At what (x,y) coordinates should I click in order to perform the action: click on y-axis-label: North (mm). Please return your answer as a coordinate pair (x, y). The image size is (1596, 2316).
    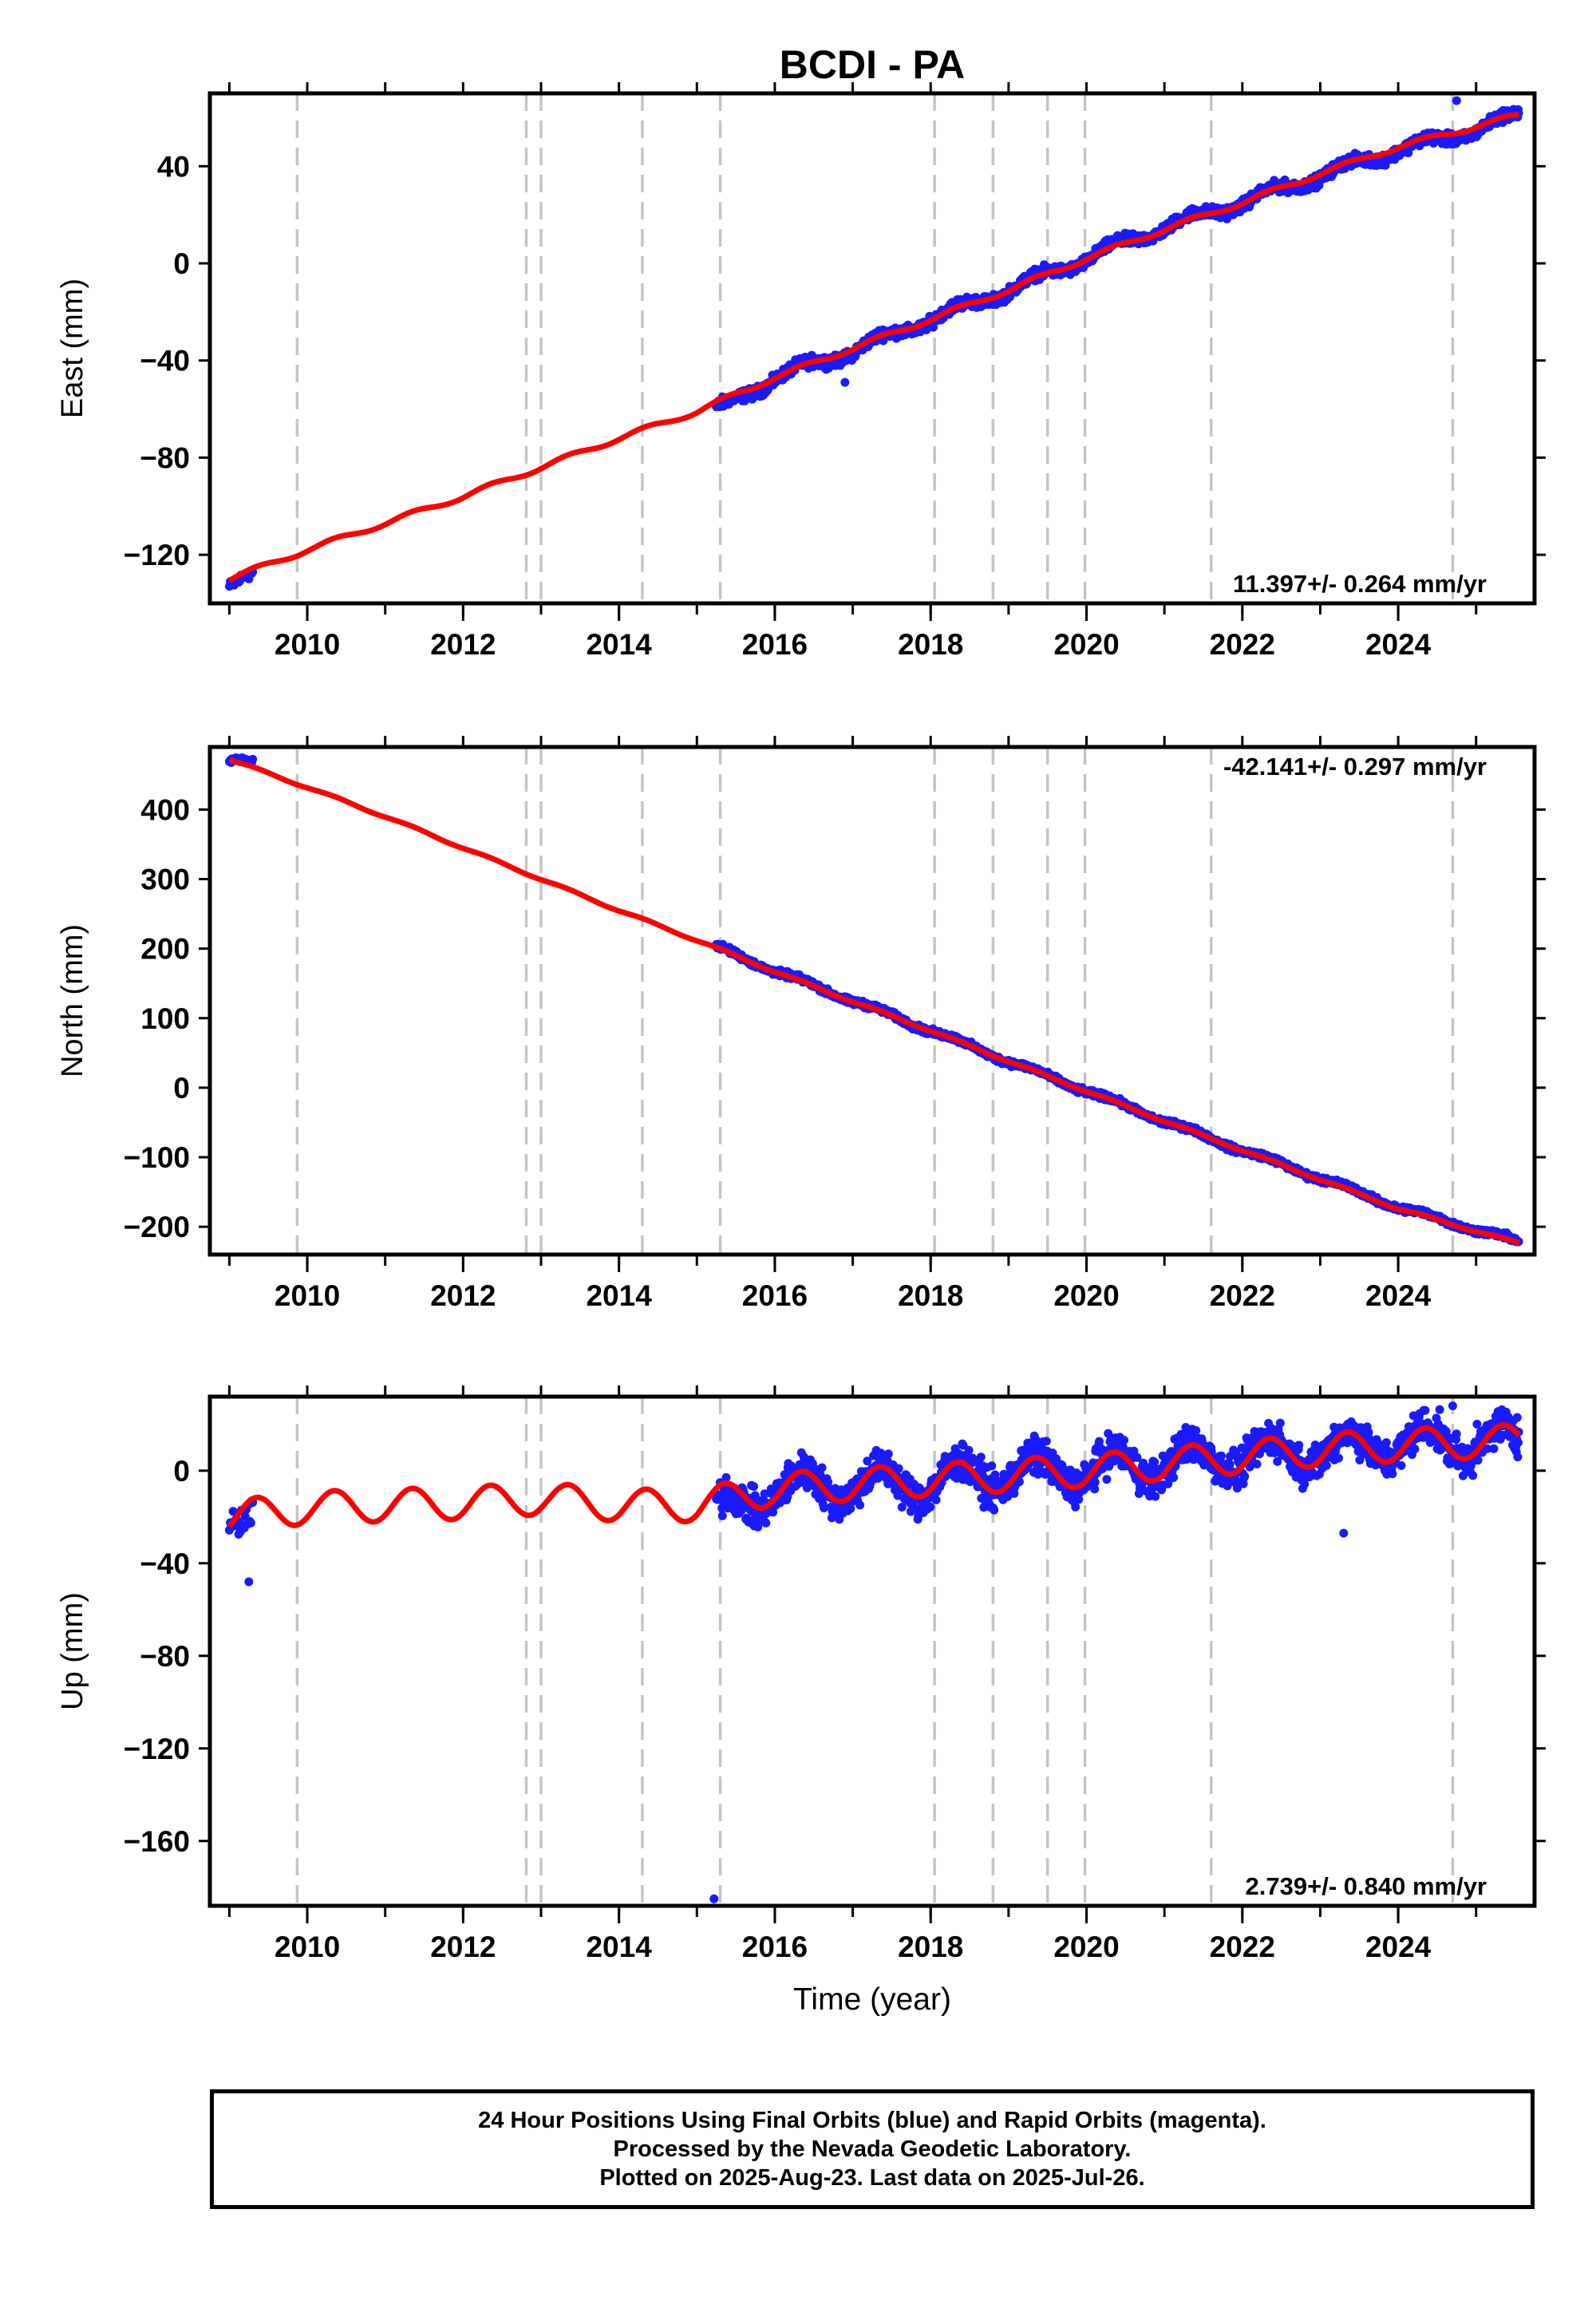
    Looking at the image, I should click on (72, 1001).